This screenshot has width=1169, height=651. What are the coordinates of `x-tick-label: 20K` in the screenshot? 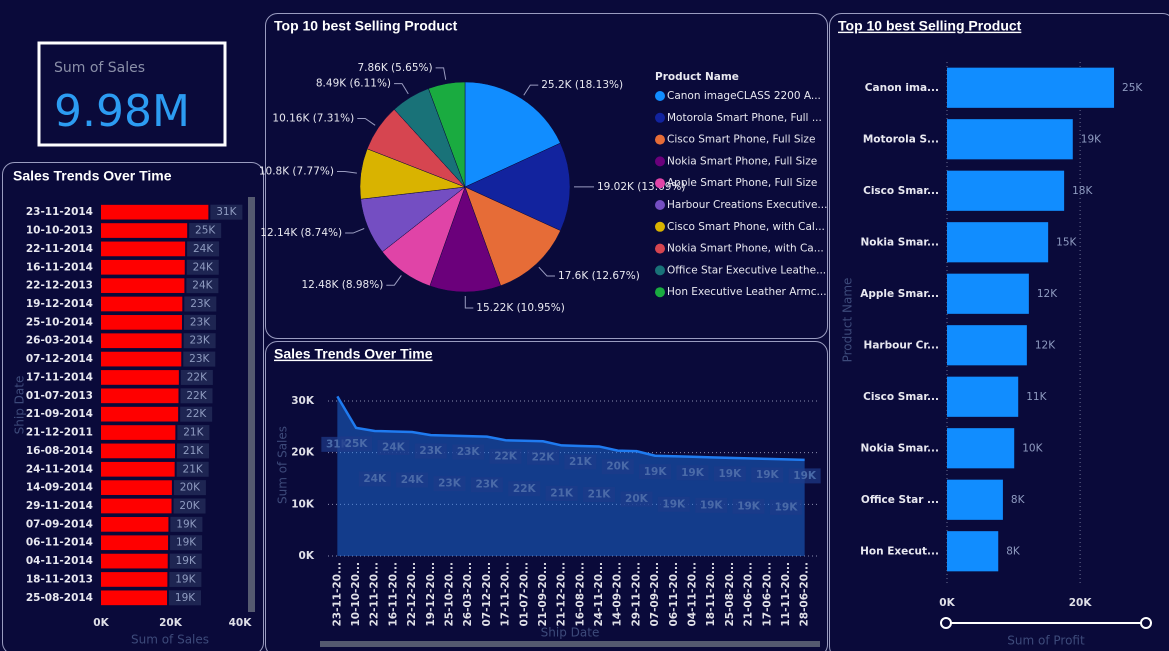 It's located at (1081, 603).